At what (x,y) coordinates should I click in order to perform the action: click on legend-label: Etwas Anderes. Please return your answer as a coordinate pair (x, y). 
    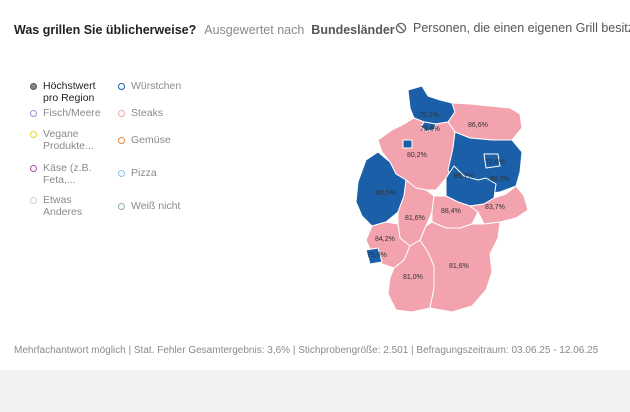
    Looking at the image, I should click on (63, 206).